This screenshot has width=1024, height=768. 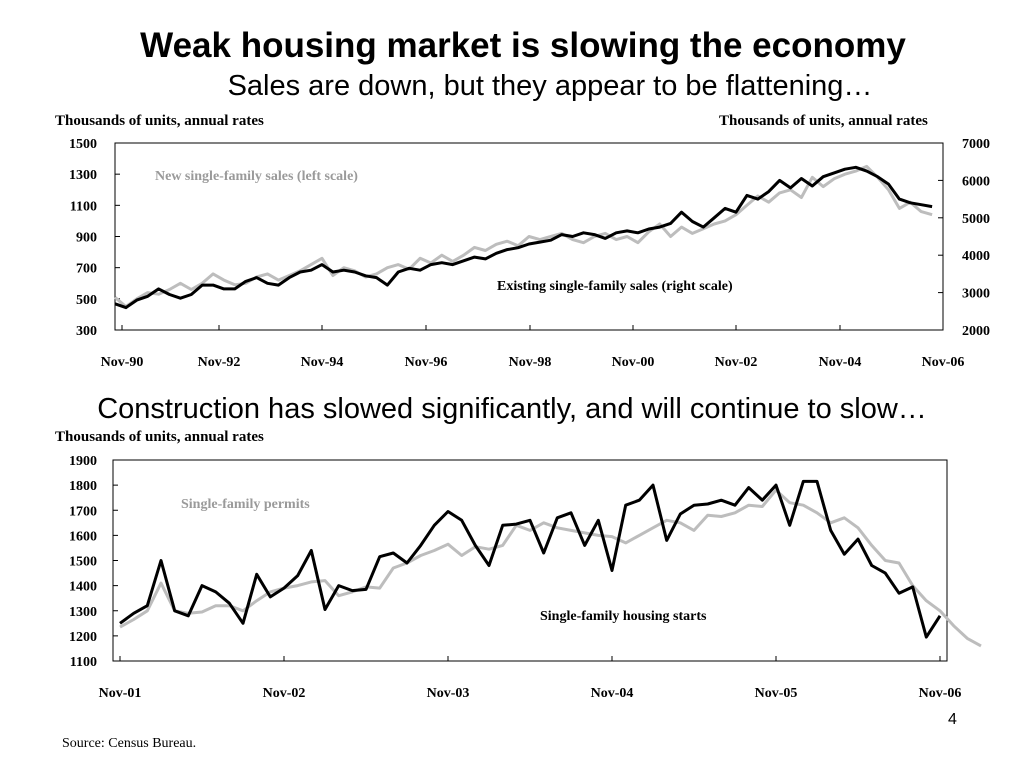 What do you see at coordinates (322, 362) in the screenshot?
I see `chart1-x-tick-label: Nov-94` at bounding box center [322, 362].